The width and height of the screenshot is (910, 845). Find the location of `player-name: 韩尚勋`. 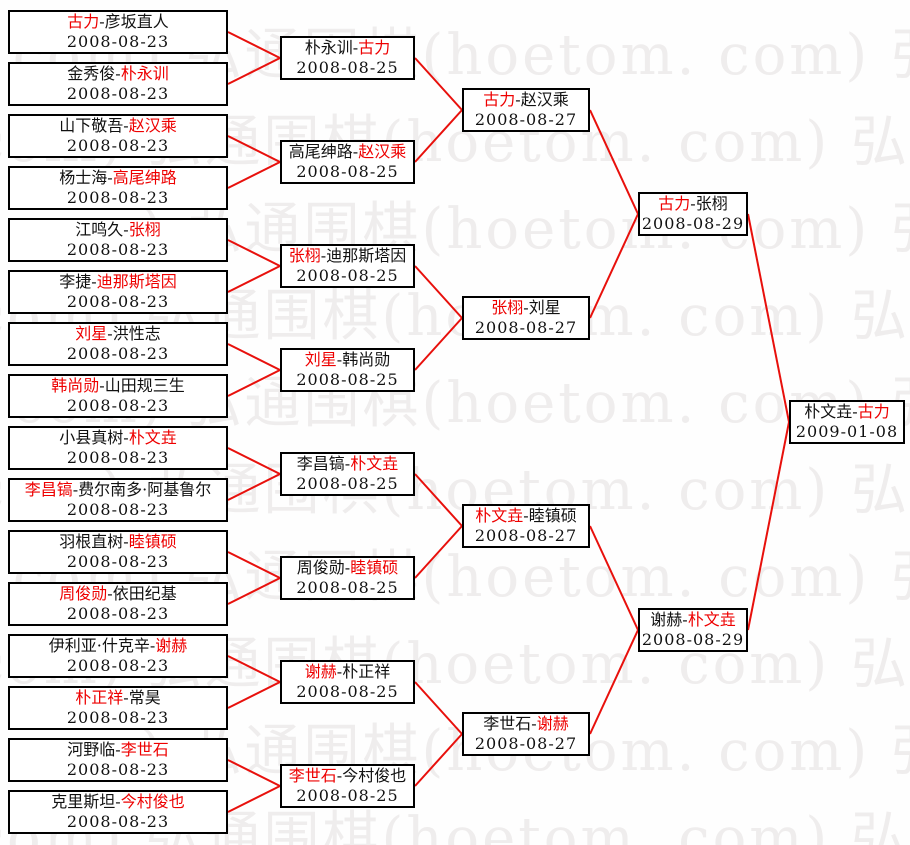

player-name: 韩尚勋 is located at coordinates (366, 359).